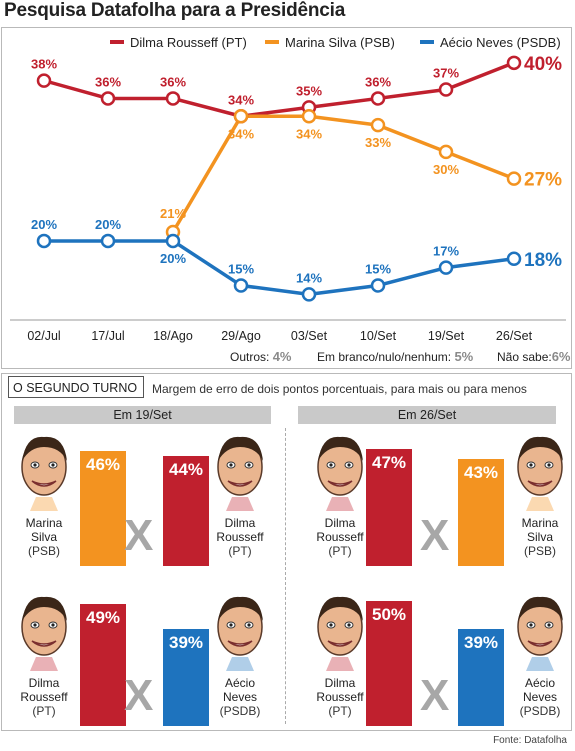 The image size is (575, 751). What do you see at coordinates (107, 336) in the screenshot?
I see `x-tick-label: 17/Jul` at bounding box center [107, 336].